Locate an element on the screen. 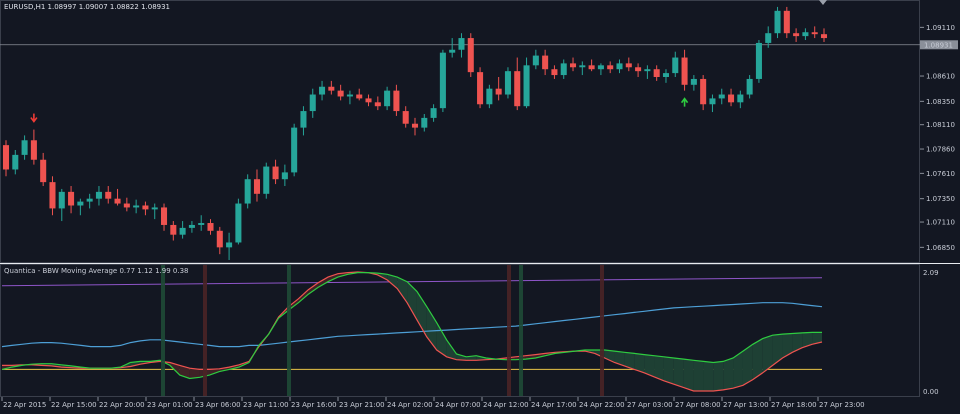 The image size is (960, 414). time-tick-label: 27 Apr 23:00 is located at coordinates (842, 405).